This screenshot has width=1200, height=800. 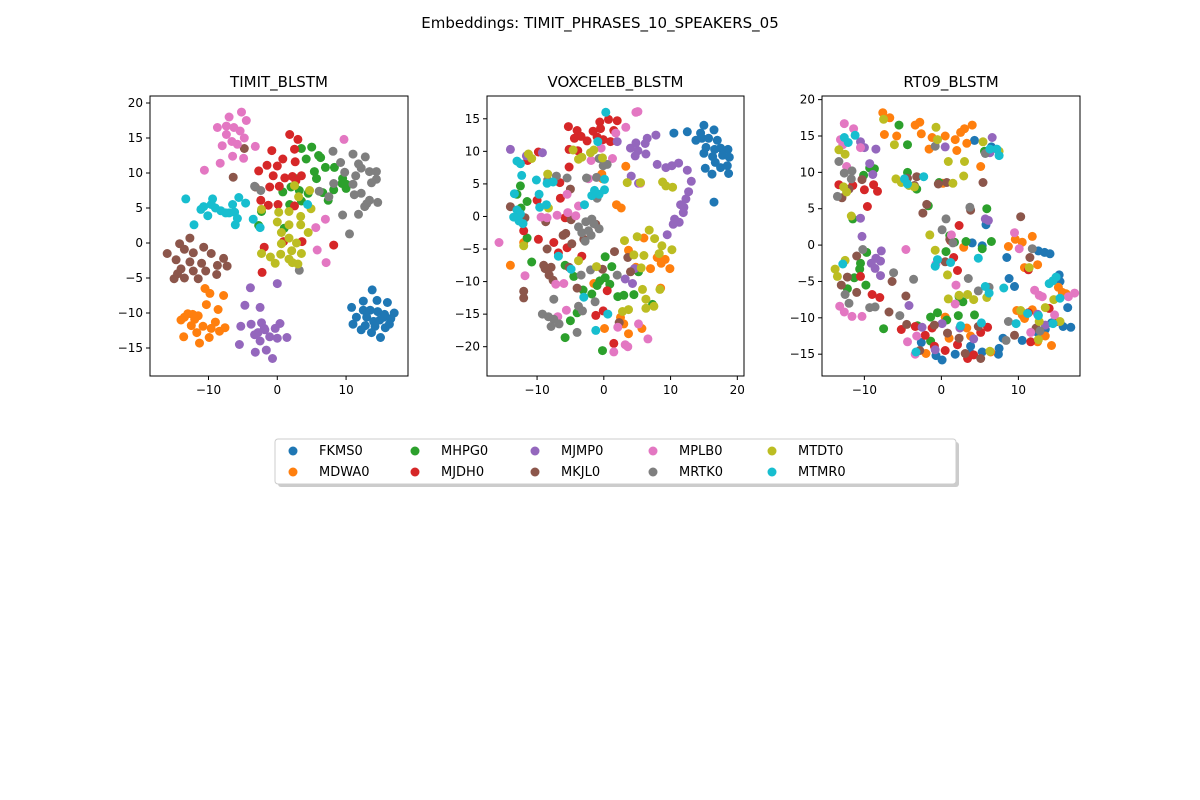 I want to click on legend-marker, so click(x=293, y=451).